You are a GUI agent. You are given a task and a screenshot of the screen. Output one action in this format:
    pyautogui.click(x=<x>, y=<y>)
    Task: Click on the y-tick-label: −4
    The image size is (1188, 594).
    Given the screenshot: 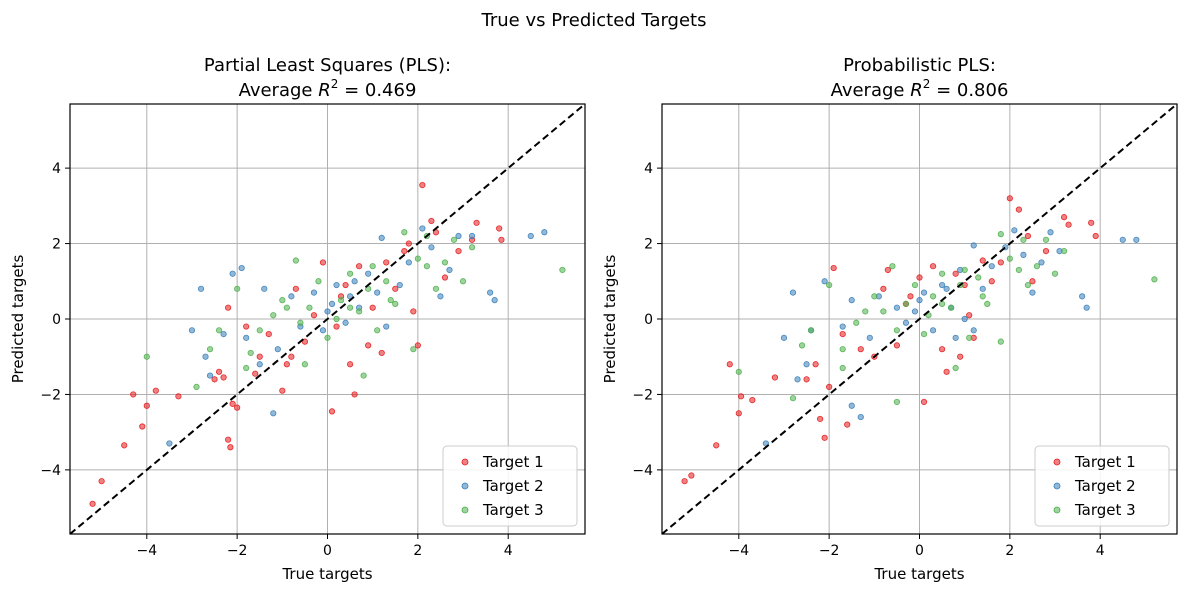 What is the action you would take?
    pyautogui.click(x=642, y=471)
    